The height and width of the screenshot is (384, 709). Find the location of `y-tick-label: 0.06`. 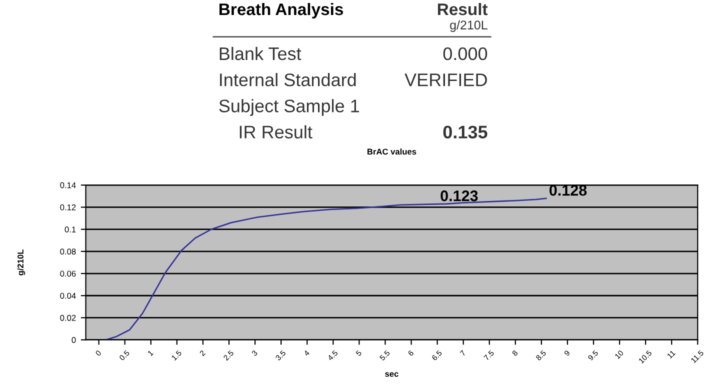

y-tick-label: 0.06 is located at coordinates (68, 273).